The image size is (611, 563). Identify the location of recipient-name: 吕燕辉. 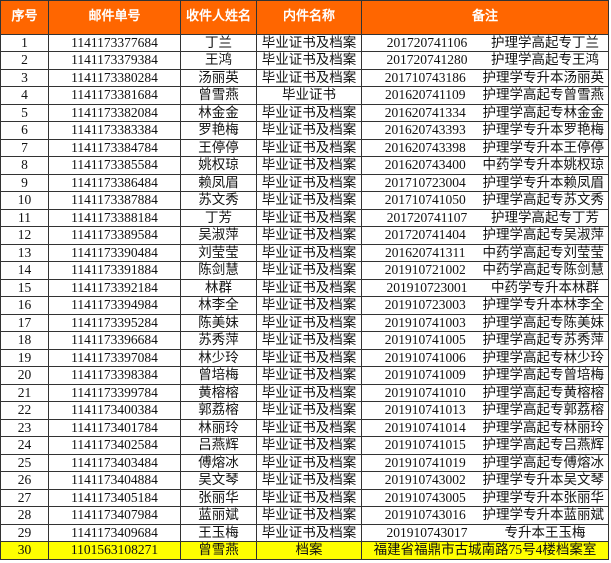
(218, 445).